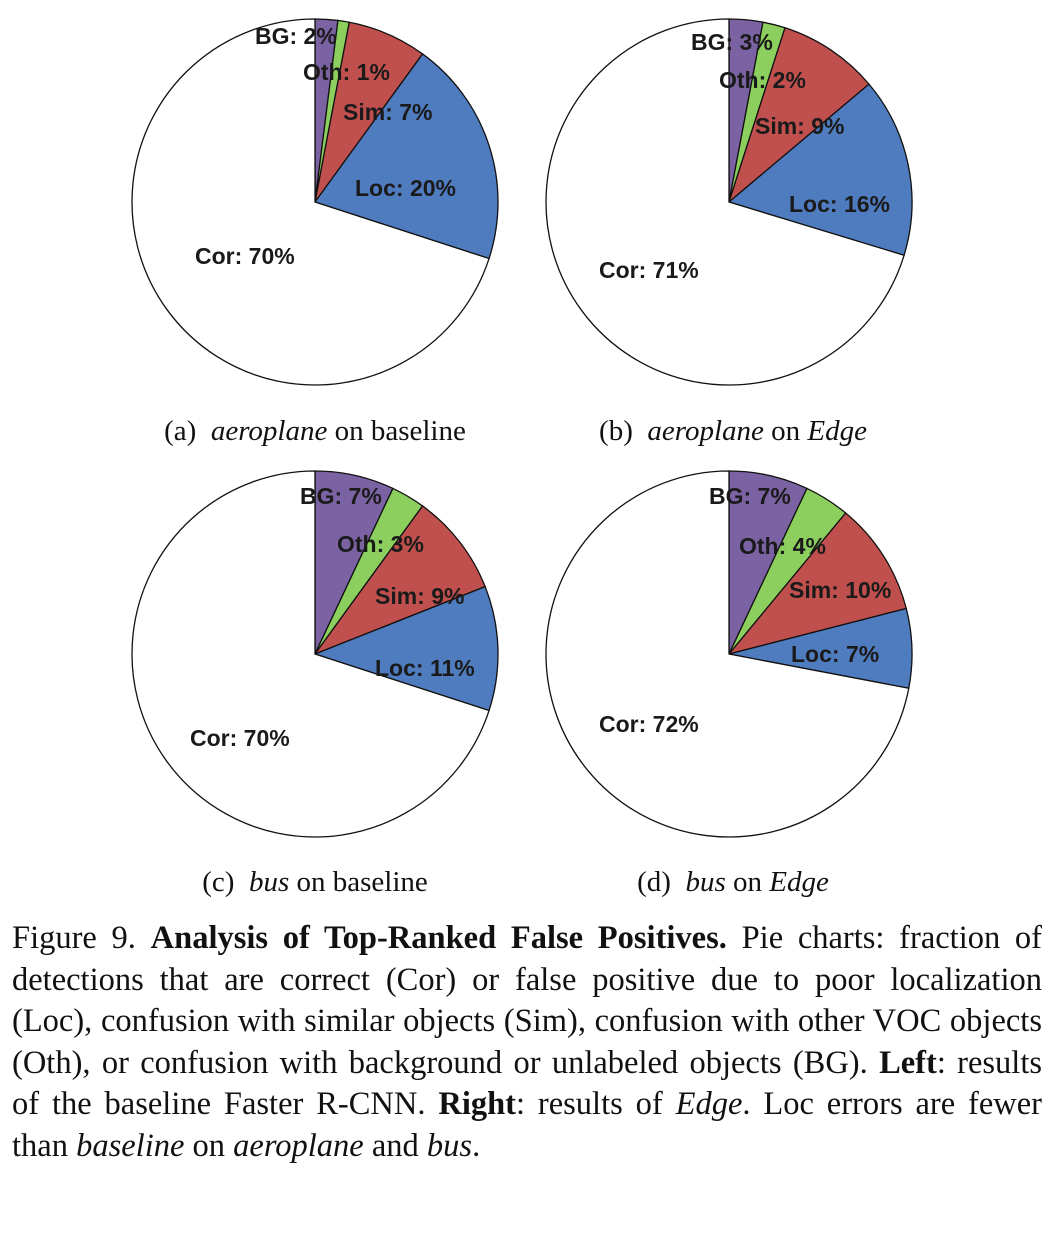  Describe the element at coordinates (732, 42) in the screenshot. I see `slice-label-bg: BG: 3%` at that location.